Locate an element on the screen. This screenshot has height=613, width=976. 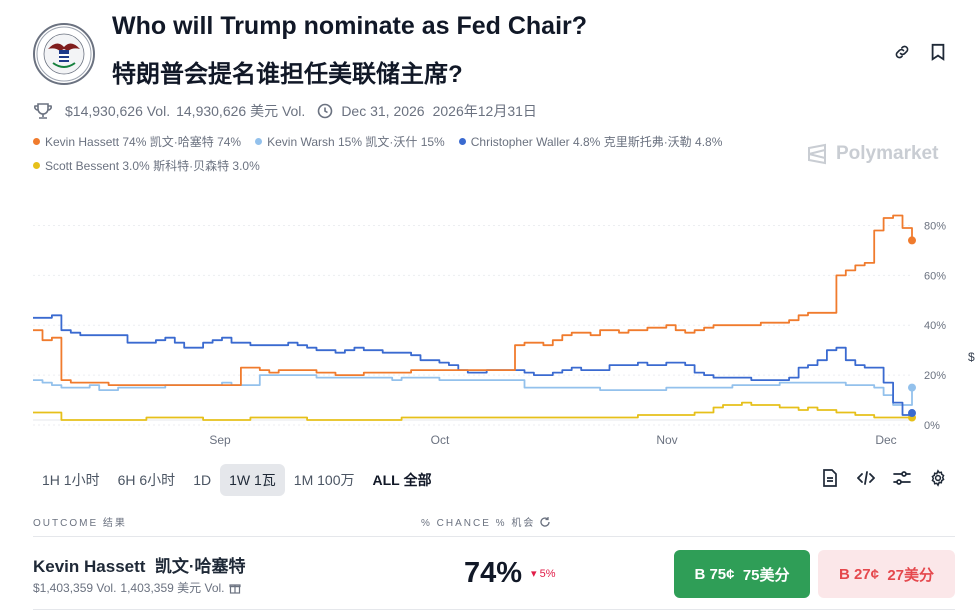
y-tick-label: 60% is located at coordinates (935, 276).